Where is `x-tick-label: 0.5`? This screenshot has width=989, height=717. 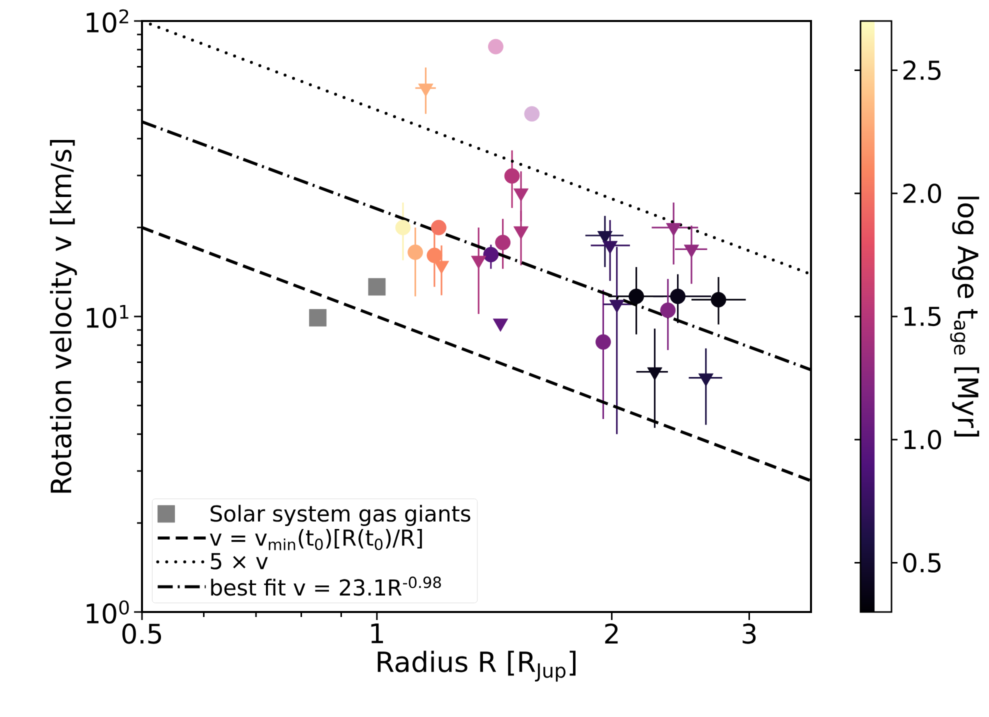
x-tick-label: 0.5 is located at coordinates (142, 633).